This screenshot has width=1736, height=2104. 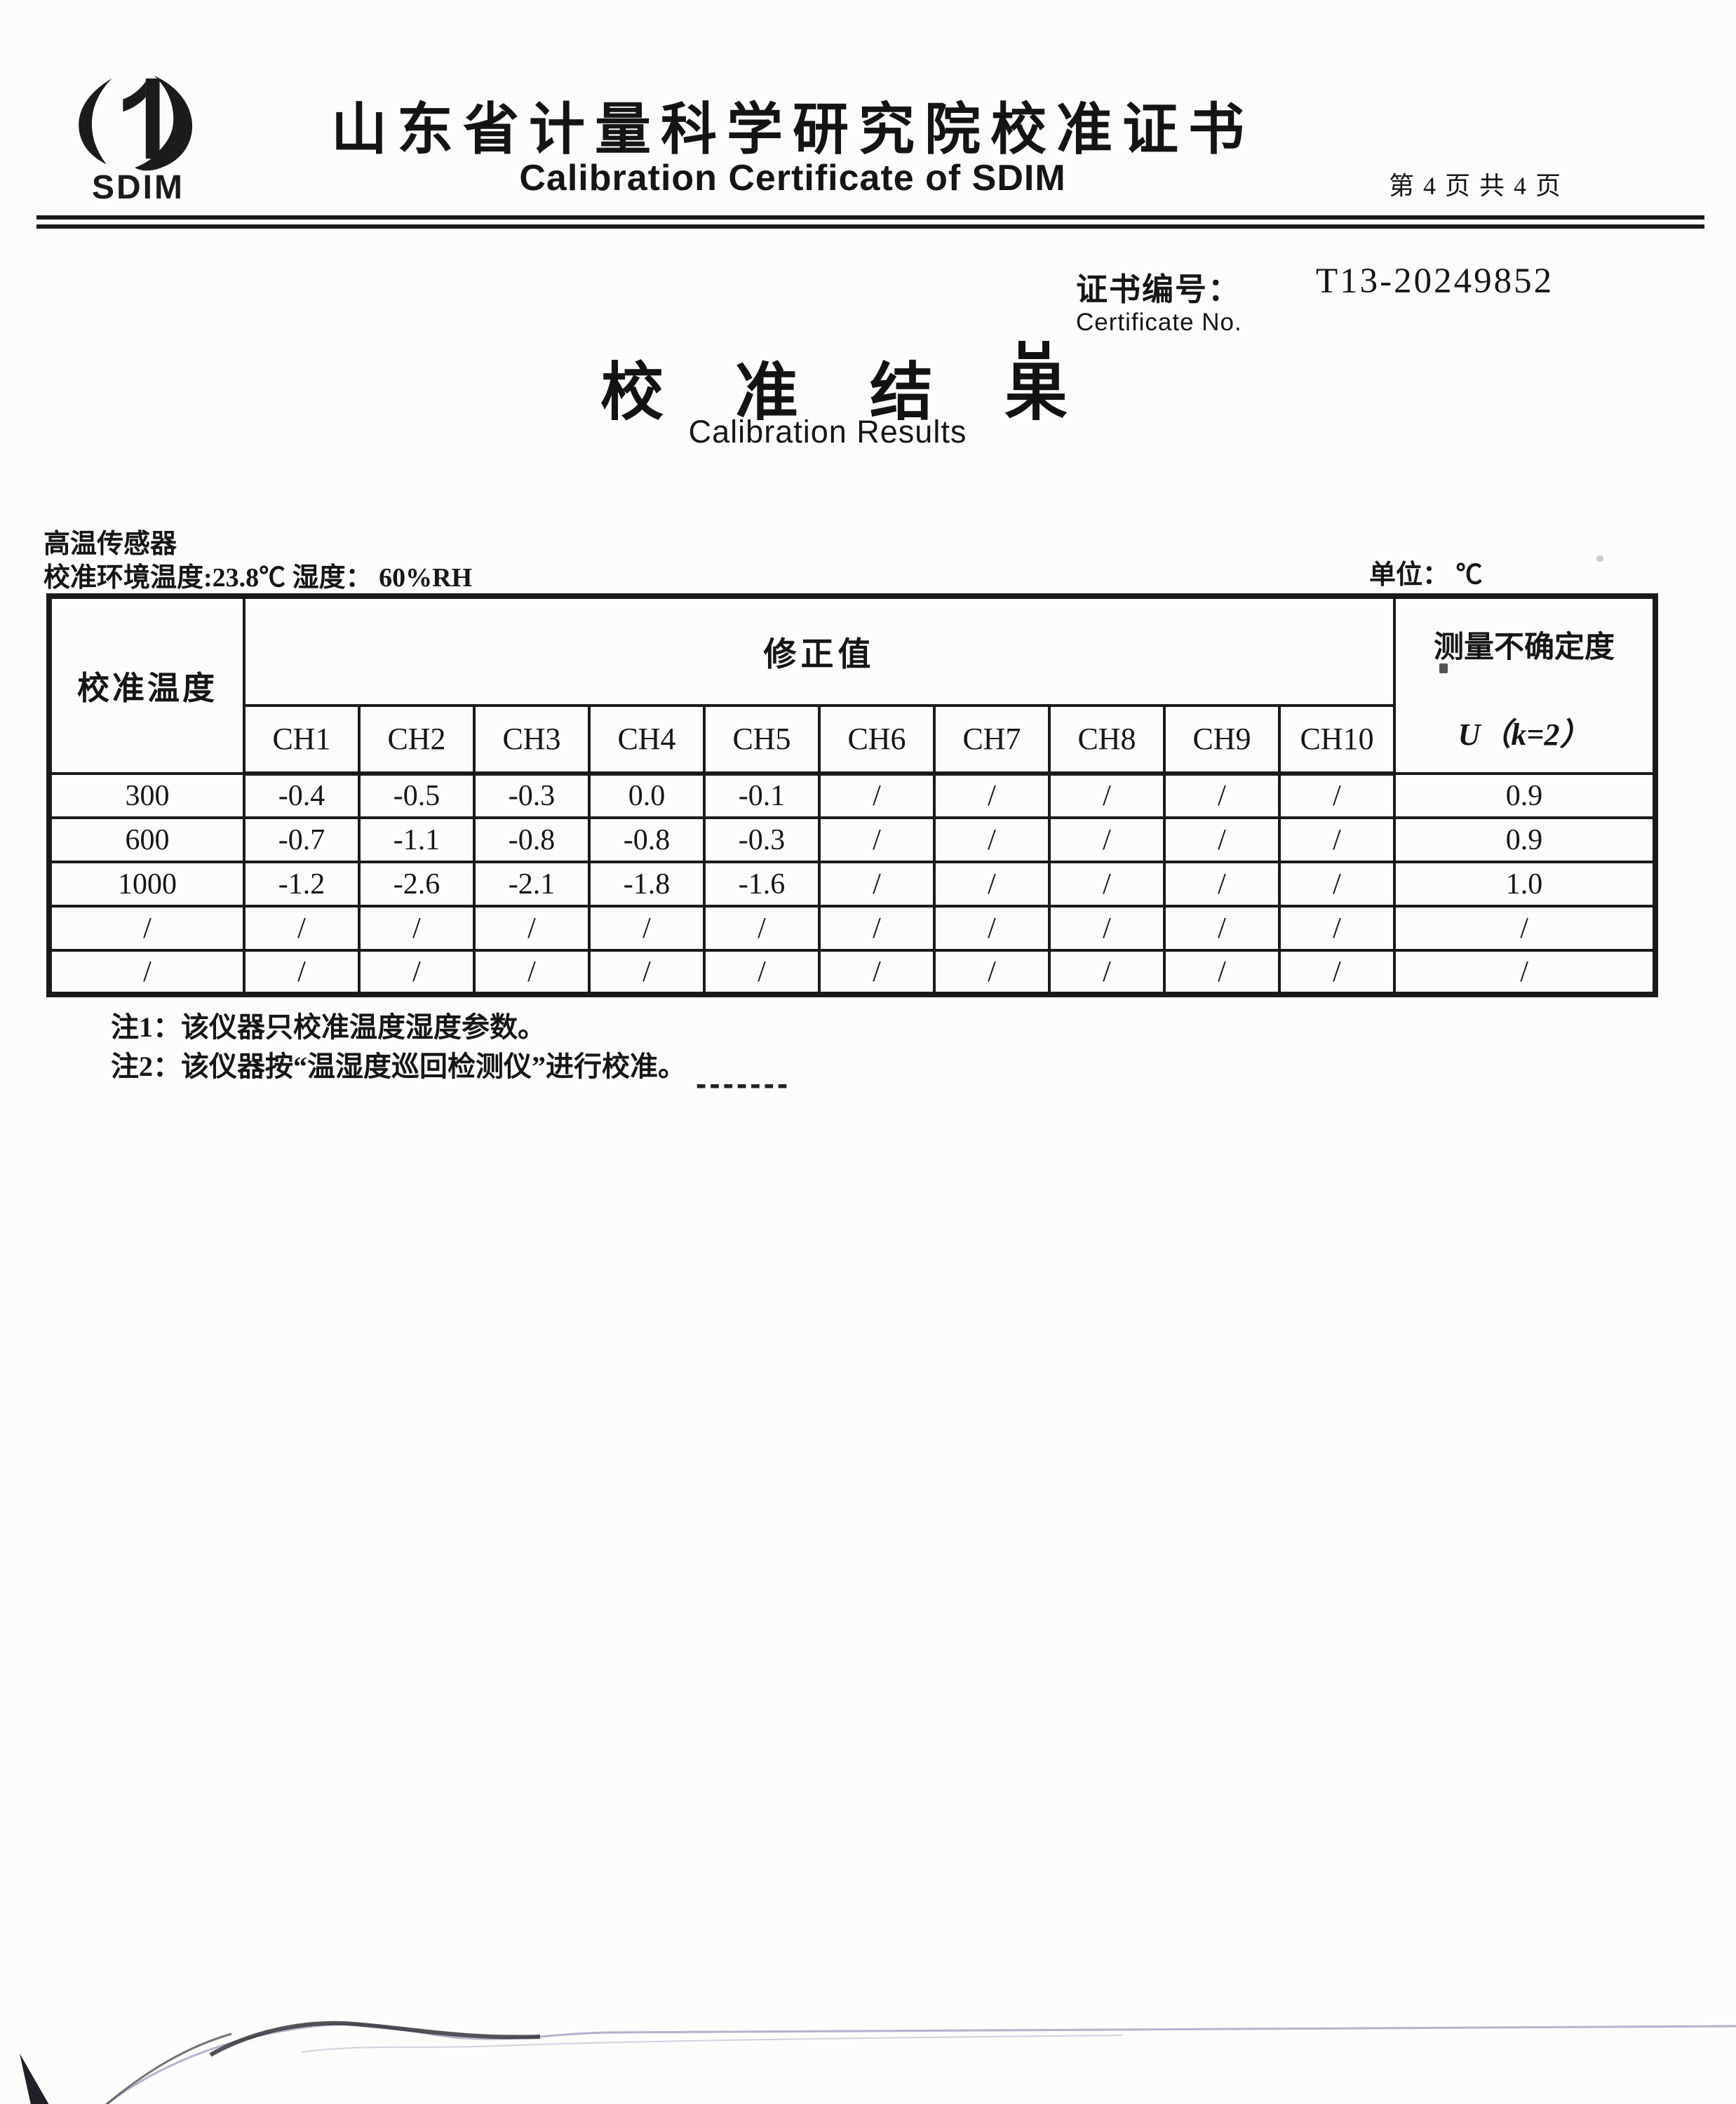 What do you see at coordinates (878, 2063) in the screenshot?
I see `scan-edge-artifact` at bounding box center [878, 2063].